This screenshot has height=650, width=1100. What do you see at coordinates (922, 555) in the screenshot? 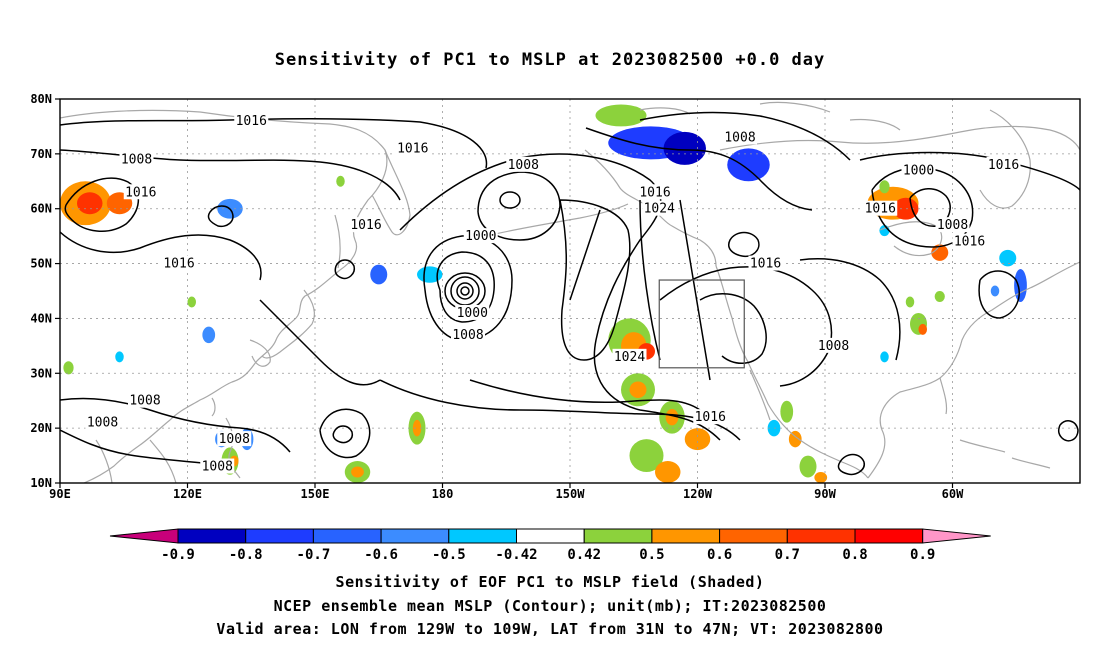
I see `colorbar-label-11: 0.9` at bounding box center [922, 555].